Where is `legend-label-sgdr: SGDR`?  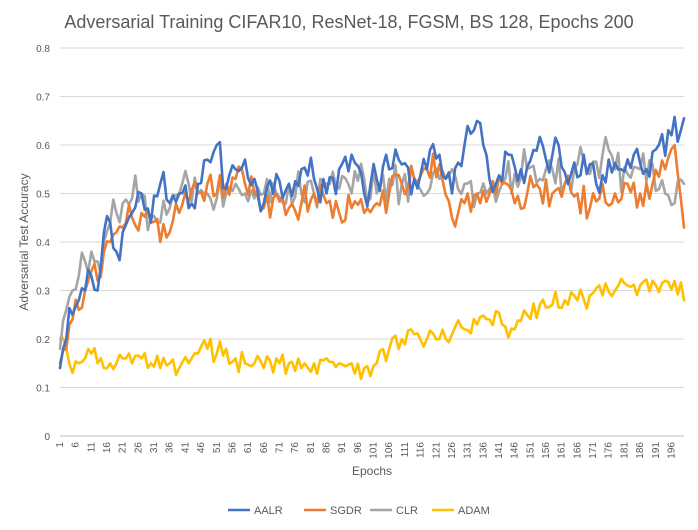
legend-label-sgdr: SGDR is located at coordinates (346, 511).